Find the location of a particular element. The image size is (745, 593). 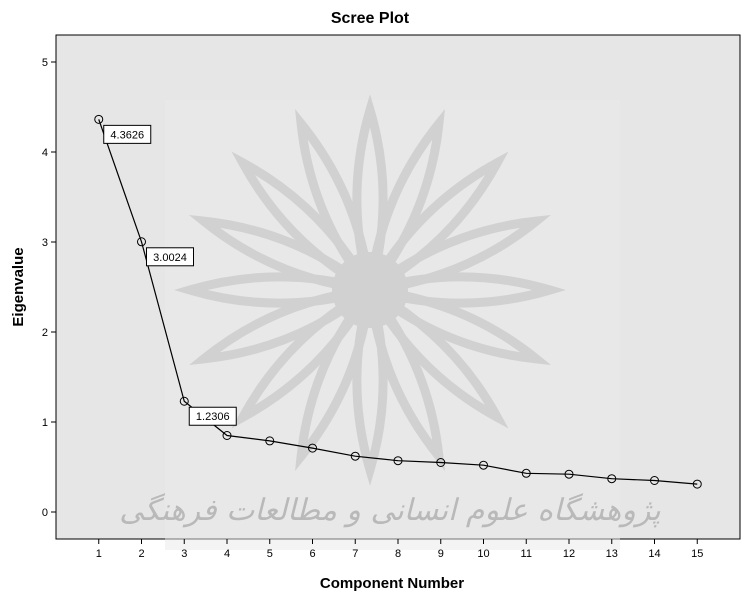

y-tick-label: 1 is located at coordinates (45, 423).